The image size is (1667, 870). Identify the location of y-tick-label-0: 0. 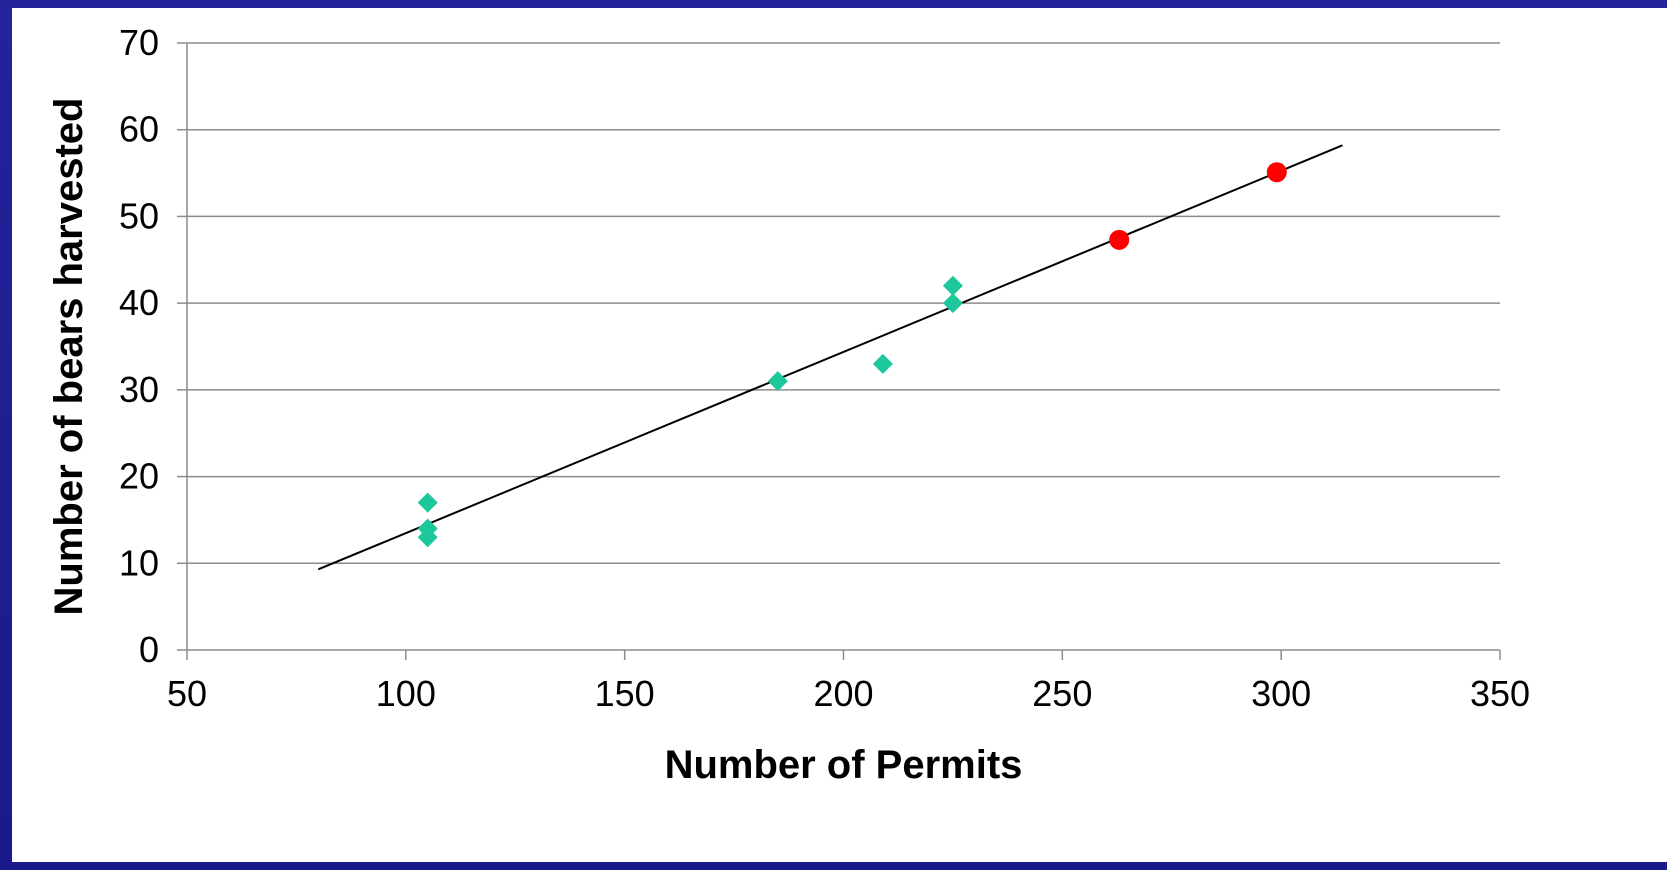
(149, 649).